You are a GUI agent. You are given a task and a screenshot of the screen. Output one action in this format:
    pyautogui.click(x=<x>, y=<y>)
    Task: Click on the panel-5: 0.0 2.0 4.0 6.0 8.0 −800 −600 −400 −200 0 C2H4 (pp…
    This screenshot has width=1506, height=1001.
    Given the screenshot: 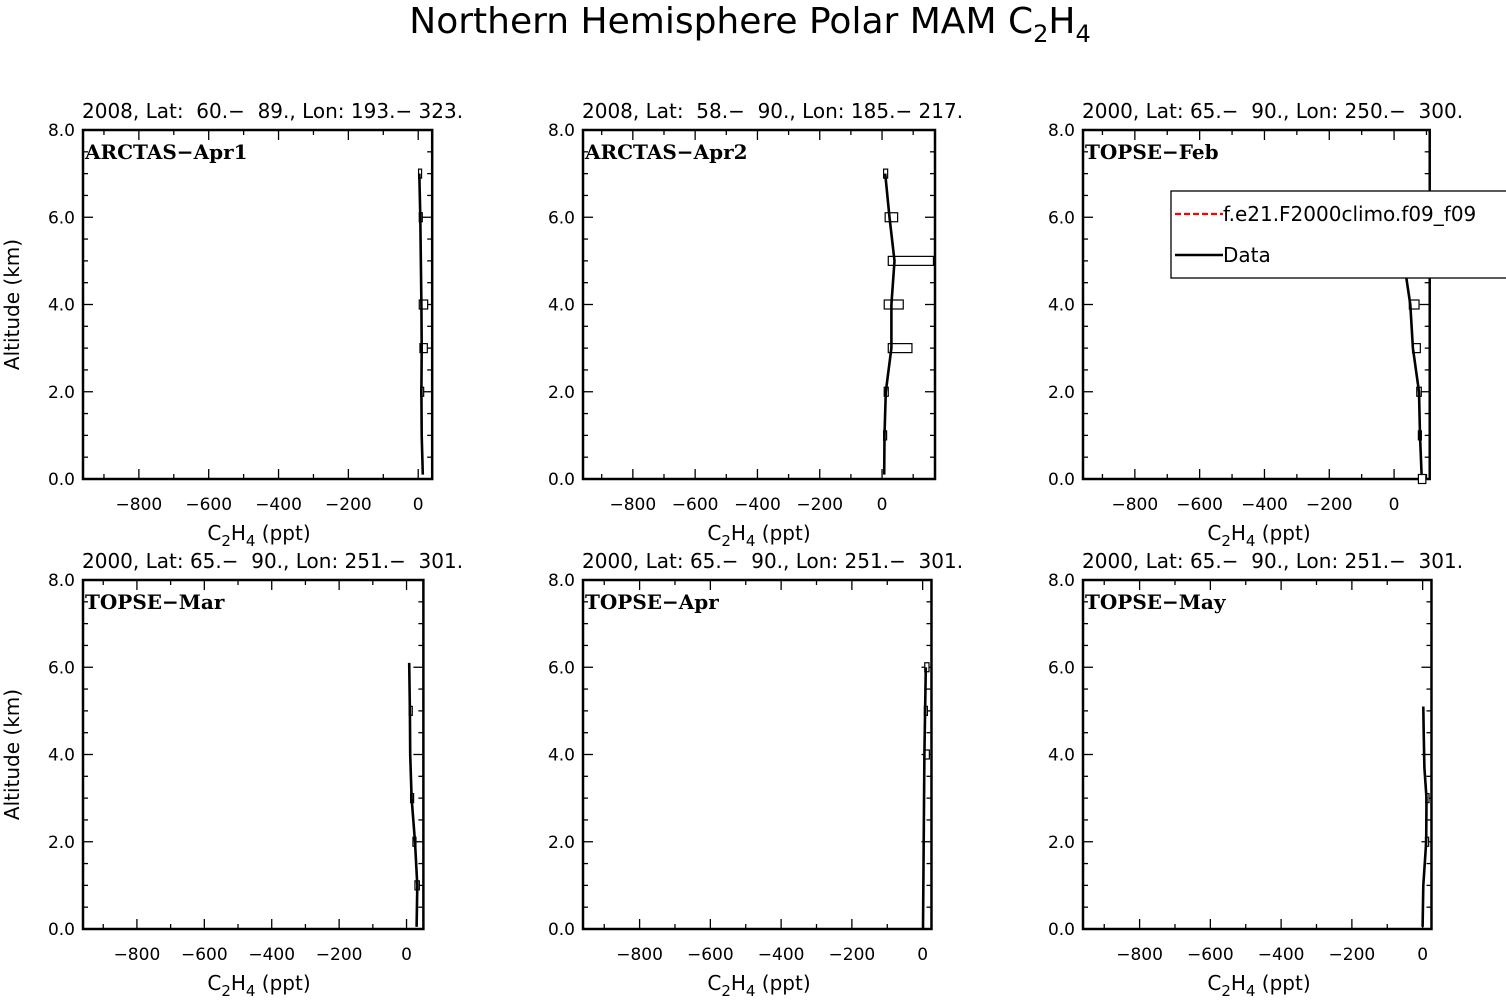 What is the action you would take?
    pyautogui.click(x=755, y=774)
    